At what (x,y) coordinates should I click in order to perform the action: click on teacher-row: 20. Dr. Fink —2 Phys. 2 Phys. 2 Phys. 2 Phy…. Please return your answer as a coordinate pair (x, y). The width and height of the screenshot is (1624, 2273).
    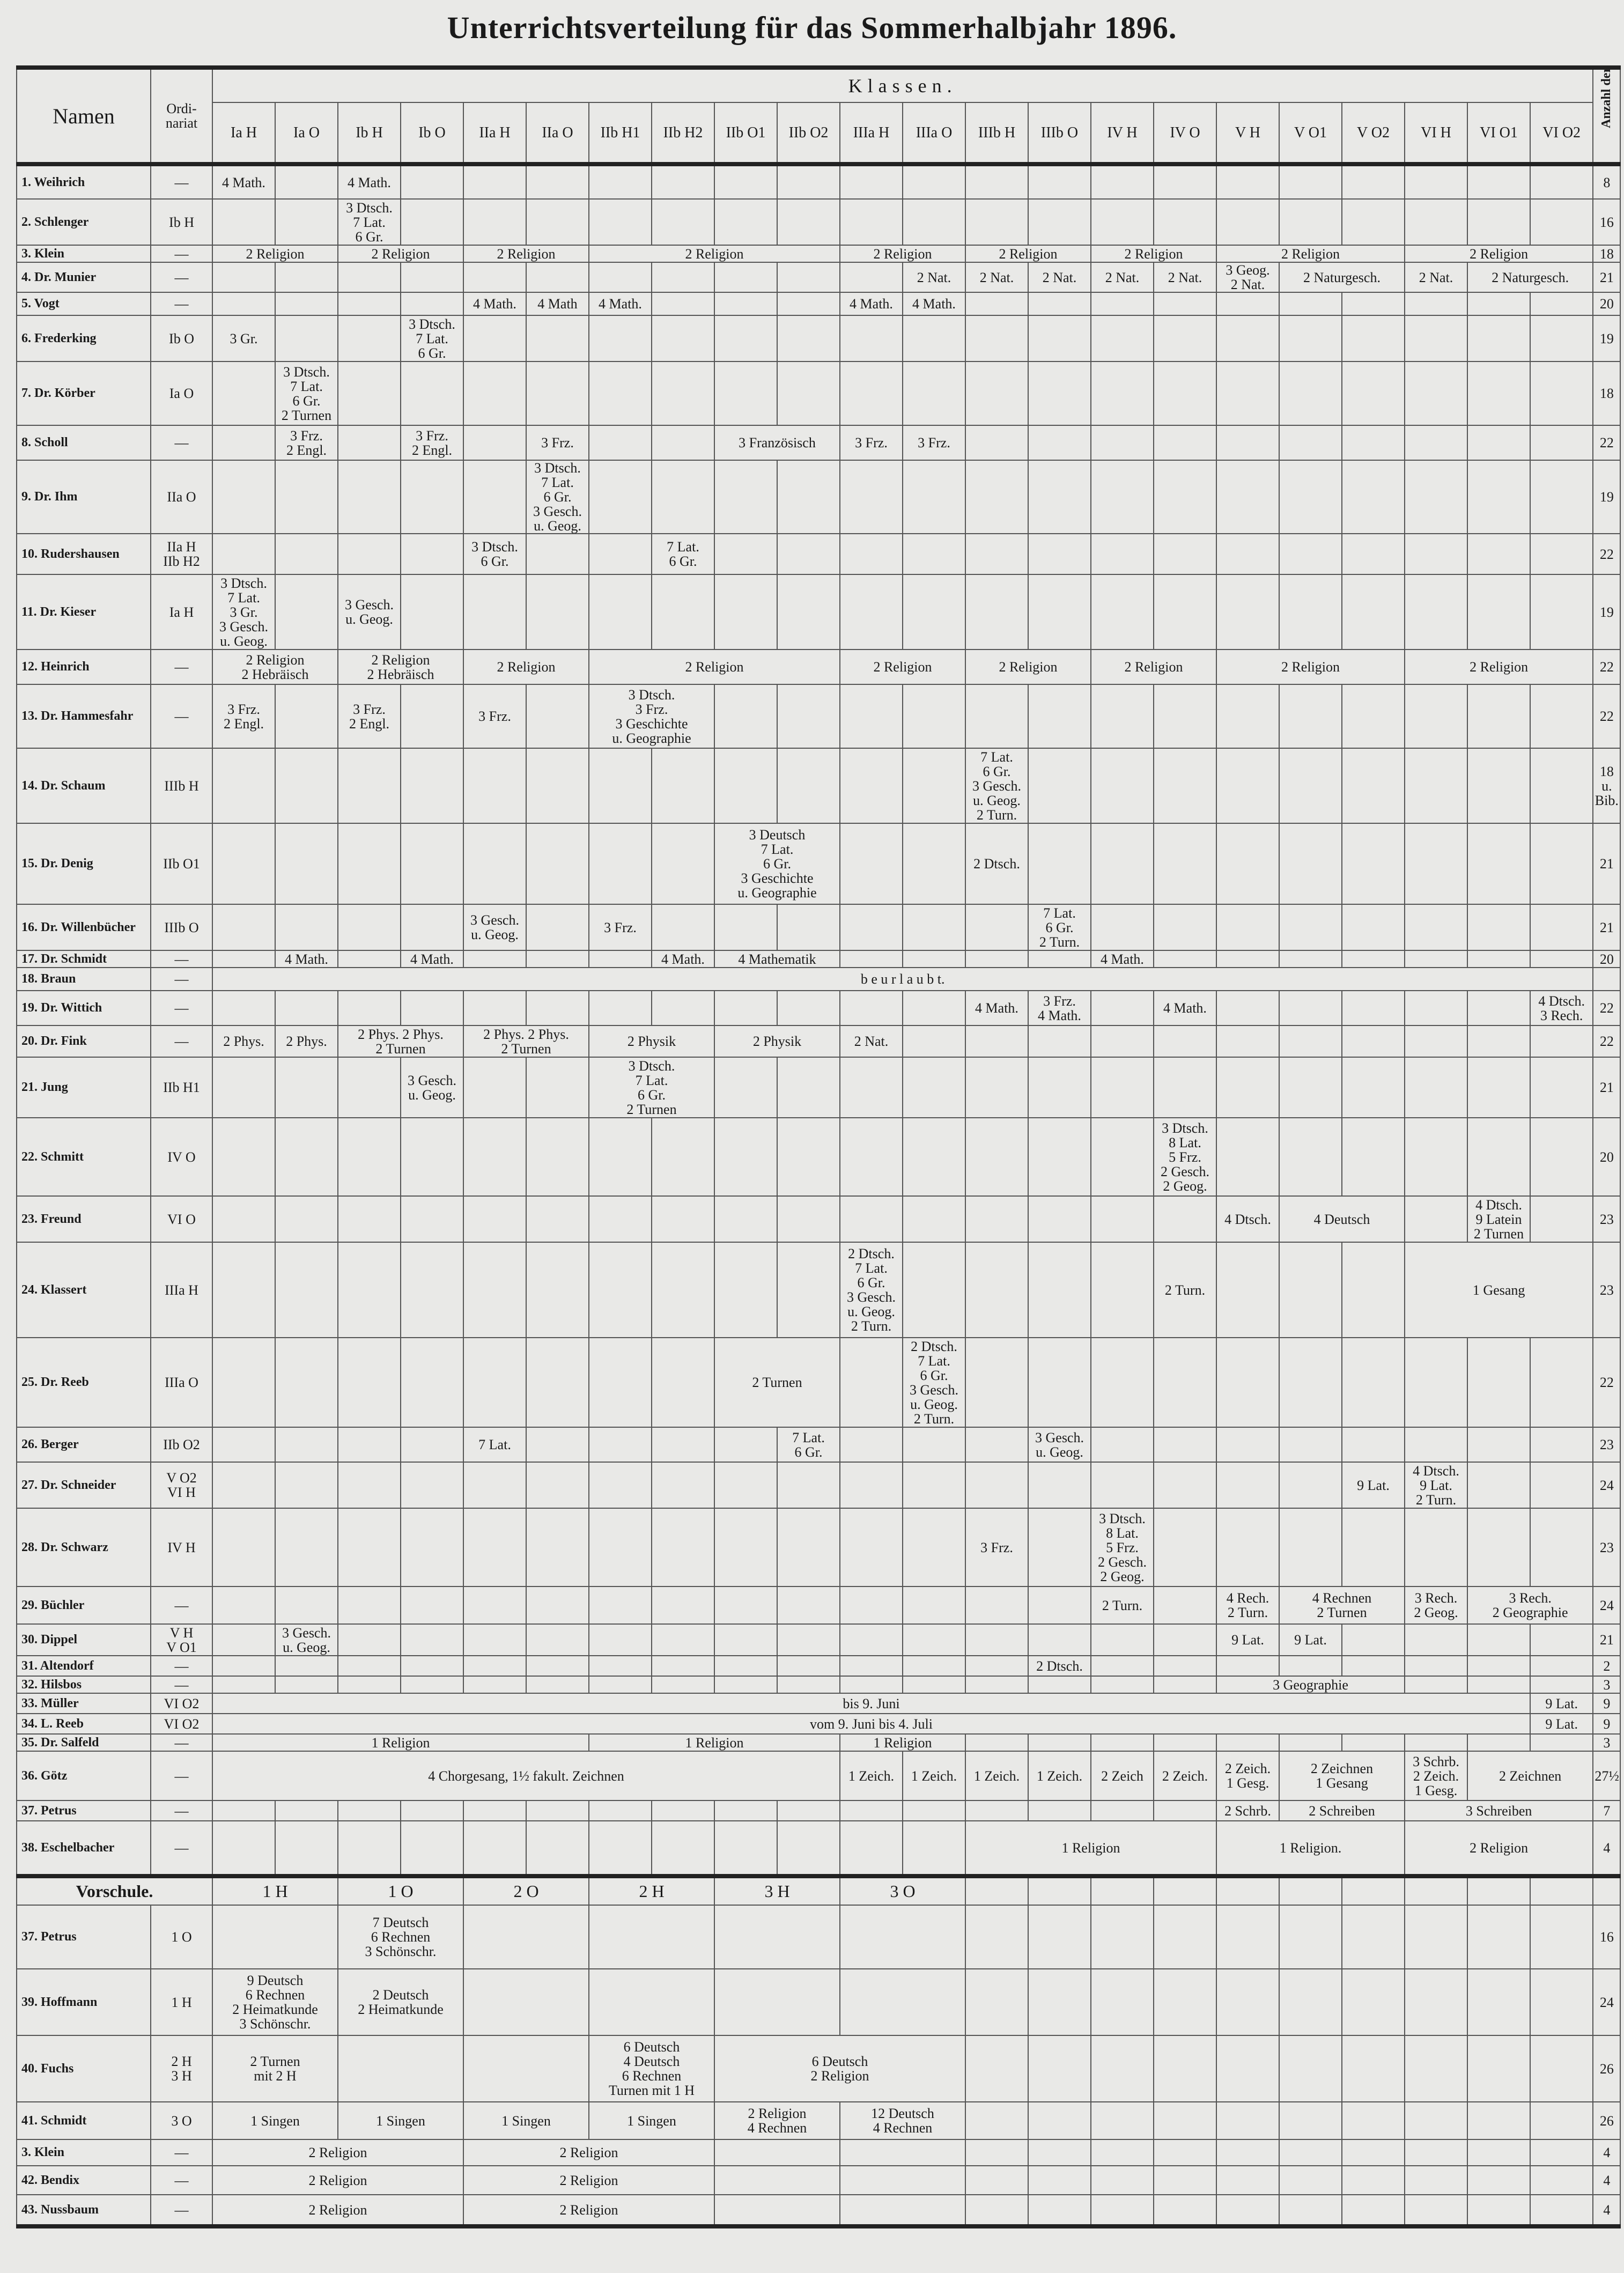
    Looking at the image, I should click on (818, 1041).